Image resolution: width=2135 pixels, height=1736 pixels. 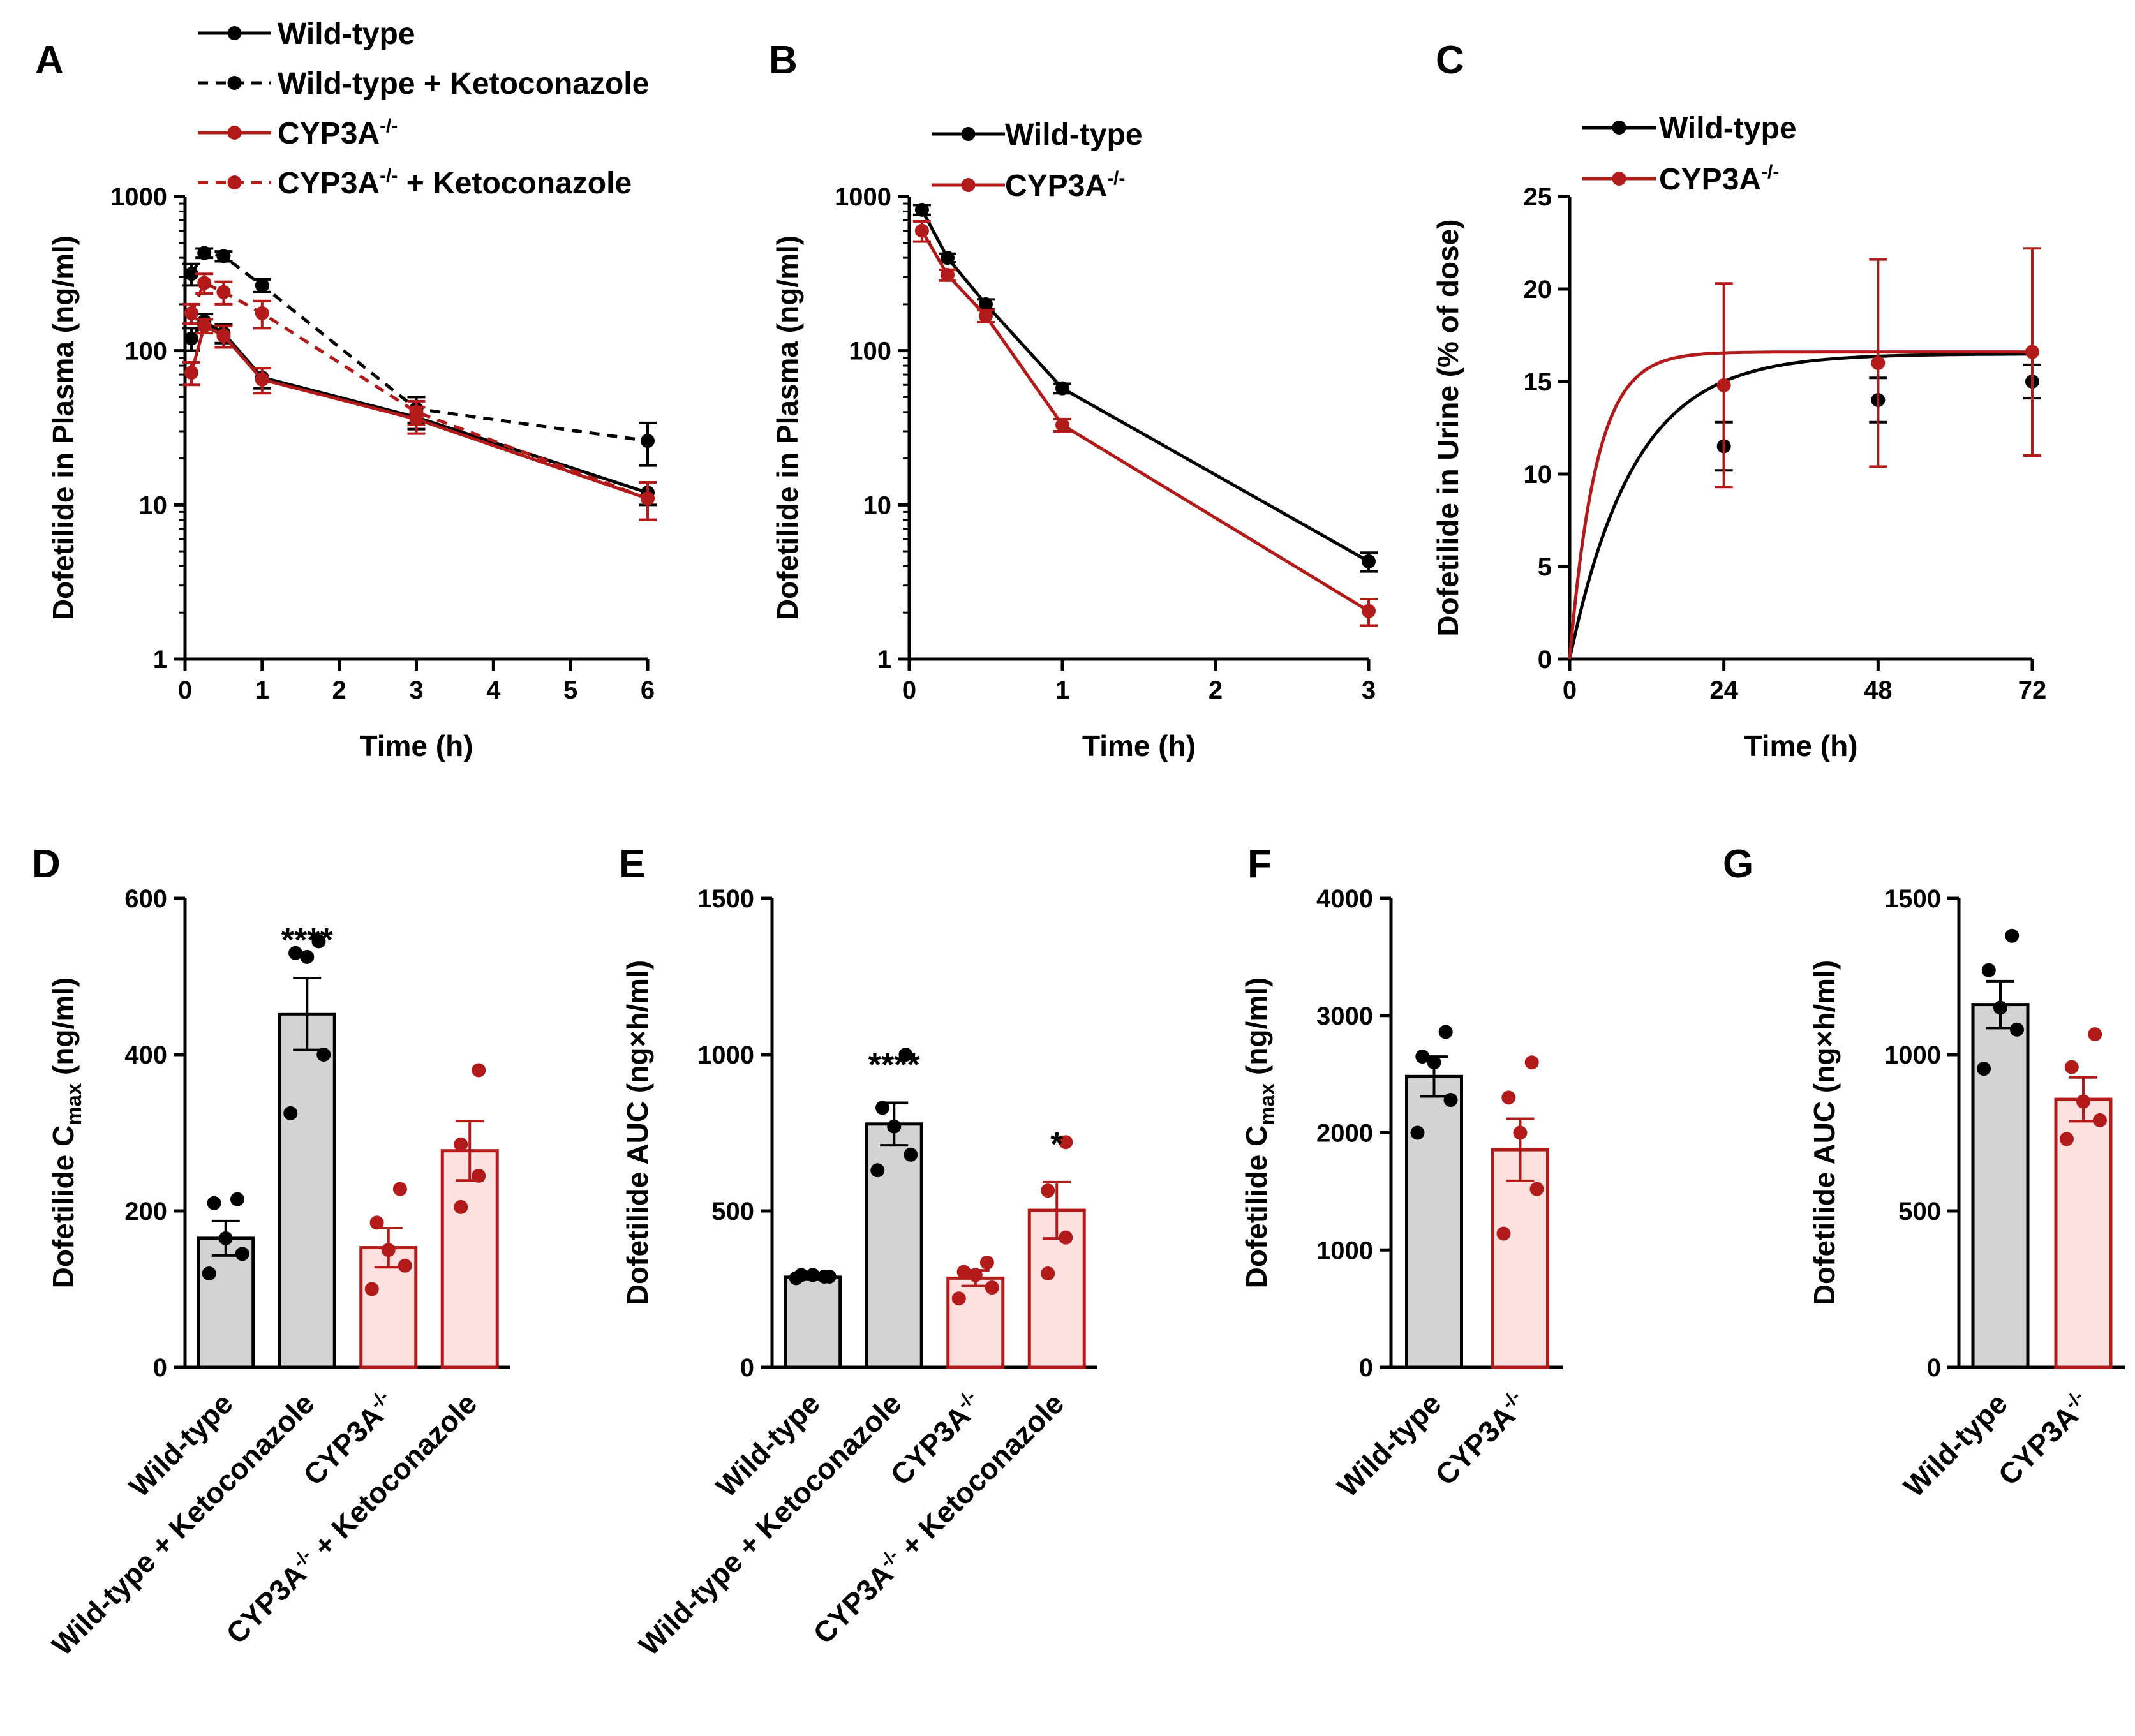 What do you see at coordinates (1057, 1145) in the screenshot?
I see `significance-label: *` at bounding box center [1057, 1145].